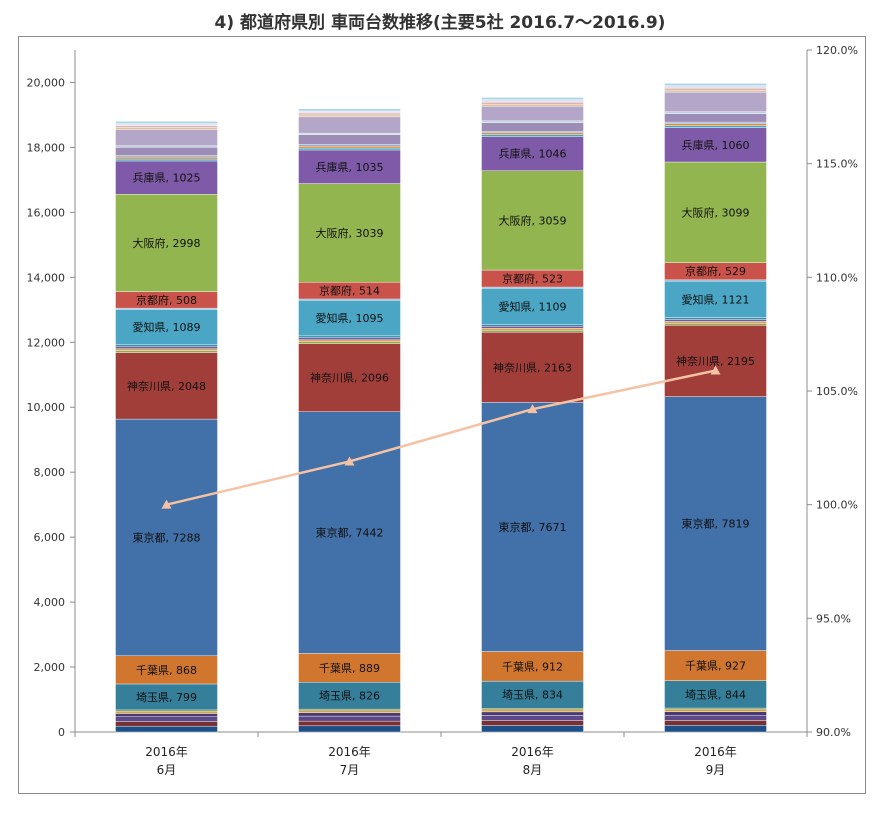 The width and height of the screenshot is (880, 820). What do you see at coordinates (46, 277) in the screenshot?
I see `y-tick-label: 14,000` at bounding box center [46, 277].